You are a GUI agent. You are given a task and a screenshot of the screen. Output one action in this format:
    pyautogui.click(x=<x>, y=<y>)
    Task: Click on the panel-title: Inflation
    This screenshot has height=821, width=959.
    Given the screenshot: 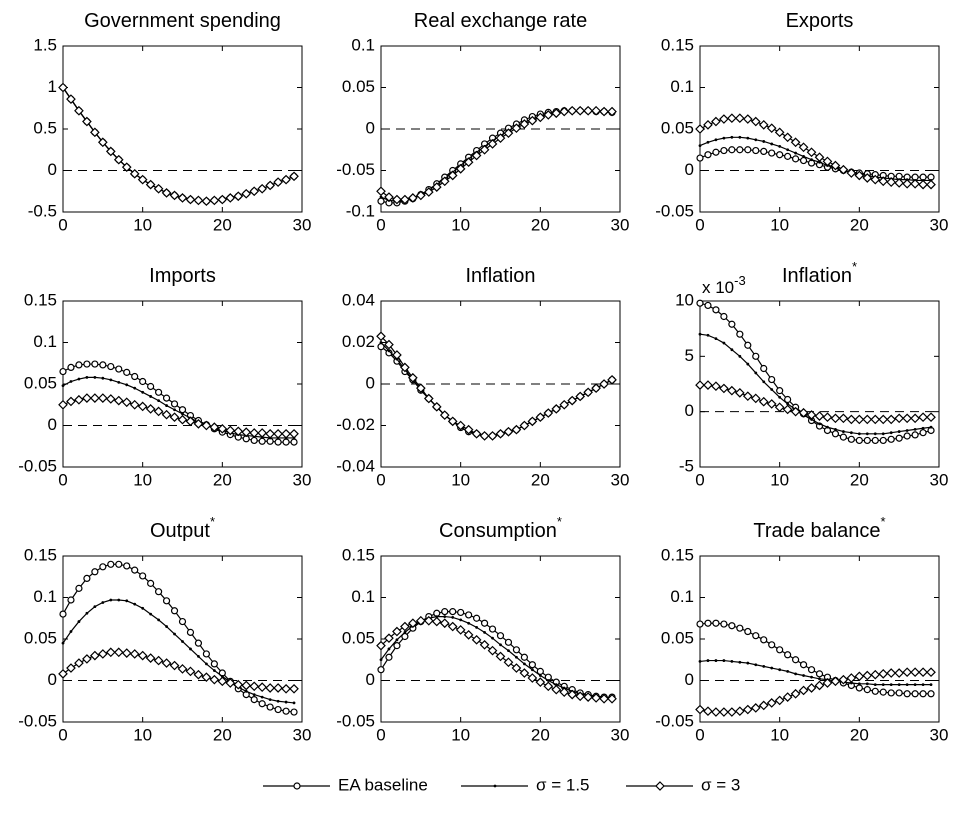 What is the action you would take?
    pyautogui.click(x=500, y=276)
    